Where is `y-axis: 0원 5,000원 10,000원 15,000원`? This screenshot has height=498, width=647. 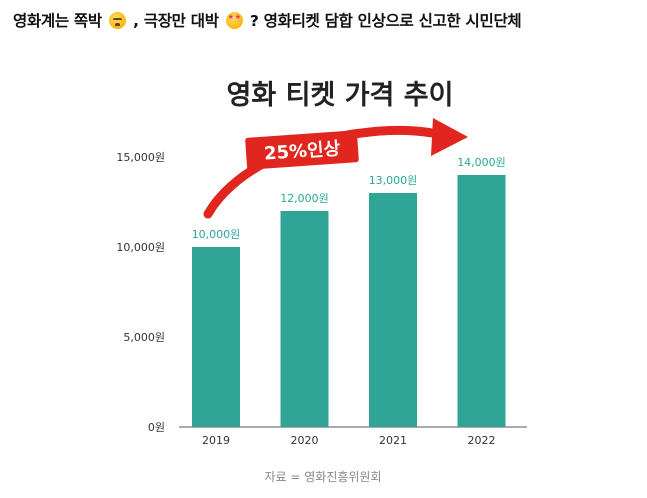 y-axis: 0원 5,000원 10,000원 15,000원 is located at coordinates (140, 292).